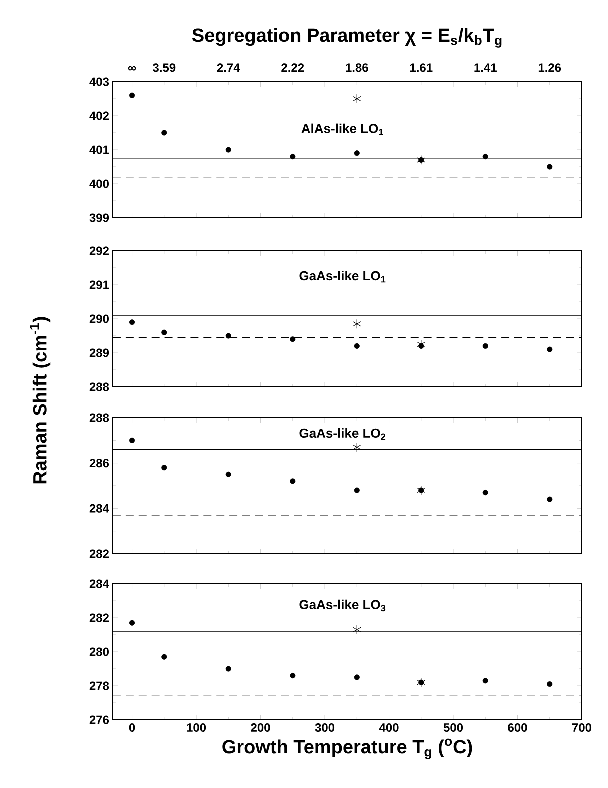 The width and height of the screenshot is (608, 788). What do you see at coordinates (164, 68) in the screenshot?
I see `text: 3.59` at bounding box center [164, 68].